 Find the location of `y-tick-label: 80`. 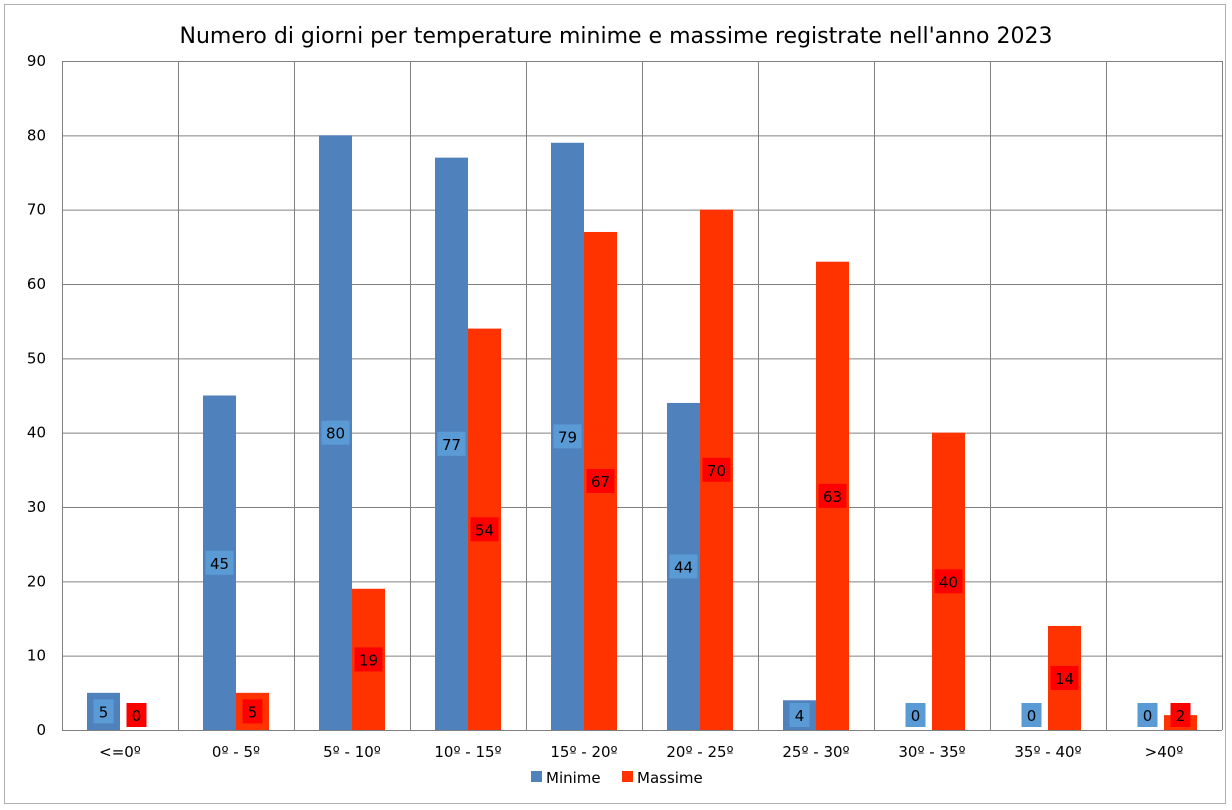

y-tick-label: 80 is located at coordinates (36, 135).